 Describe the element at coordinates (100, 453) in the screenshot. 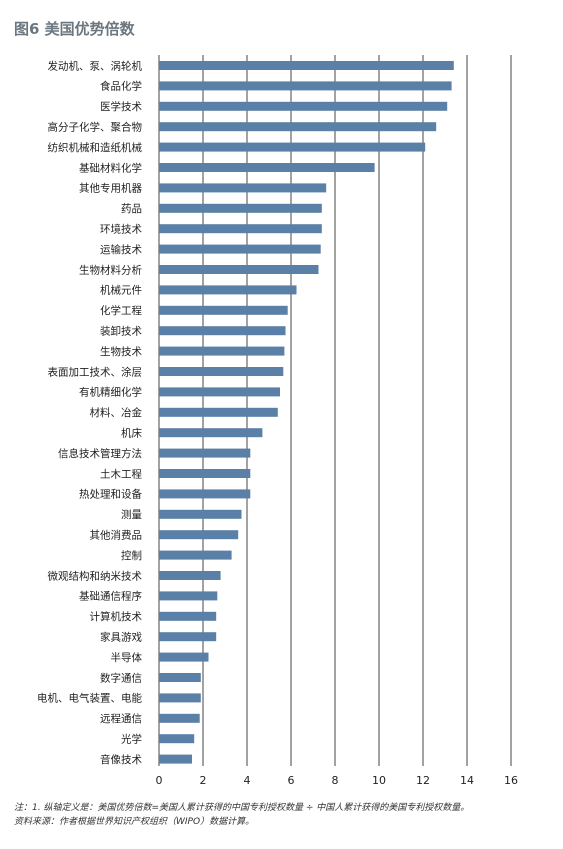

I see `category-label-19: 信息技术管理方法` at that location.